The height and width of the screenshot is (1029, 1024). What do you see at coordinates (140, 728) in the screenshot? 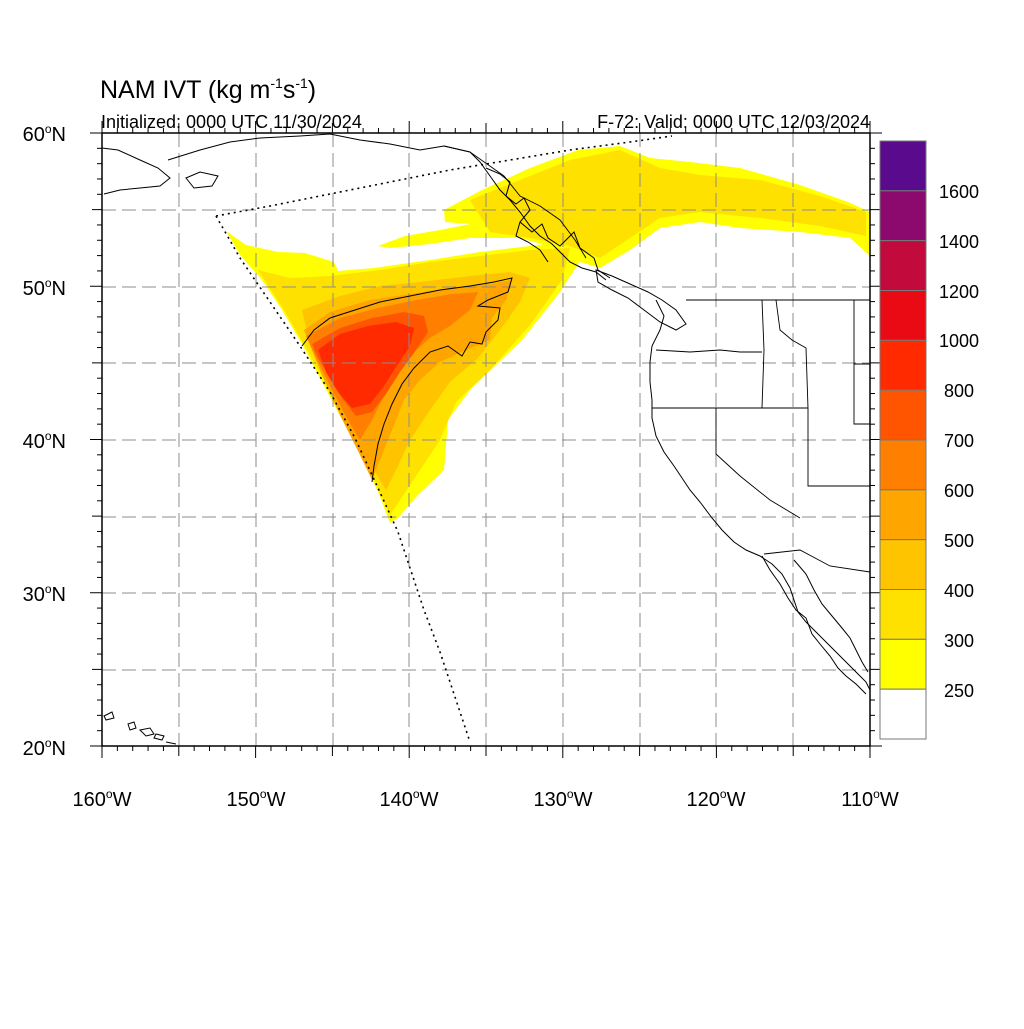
I see `hawaii-islands` at bounding box center [140, 728].